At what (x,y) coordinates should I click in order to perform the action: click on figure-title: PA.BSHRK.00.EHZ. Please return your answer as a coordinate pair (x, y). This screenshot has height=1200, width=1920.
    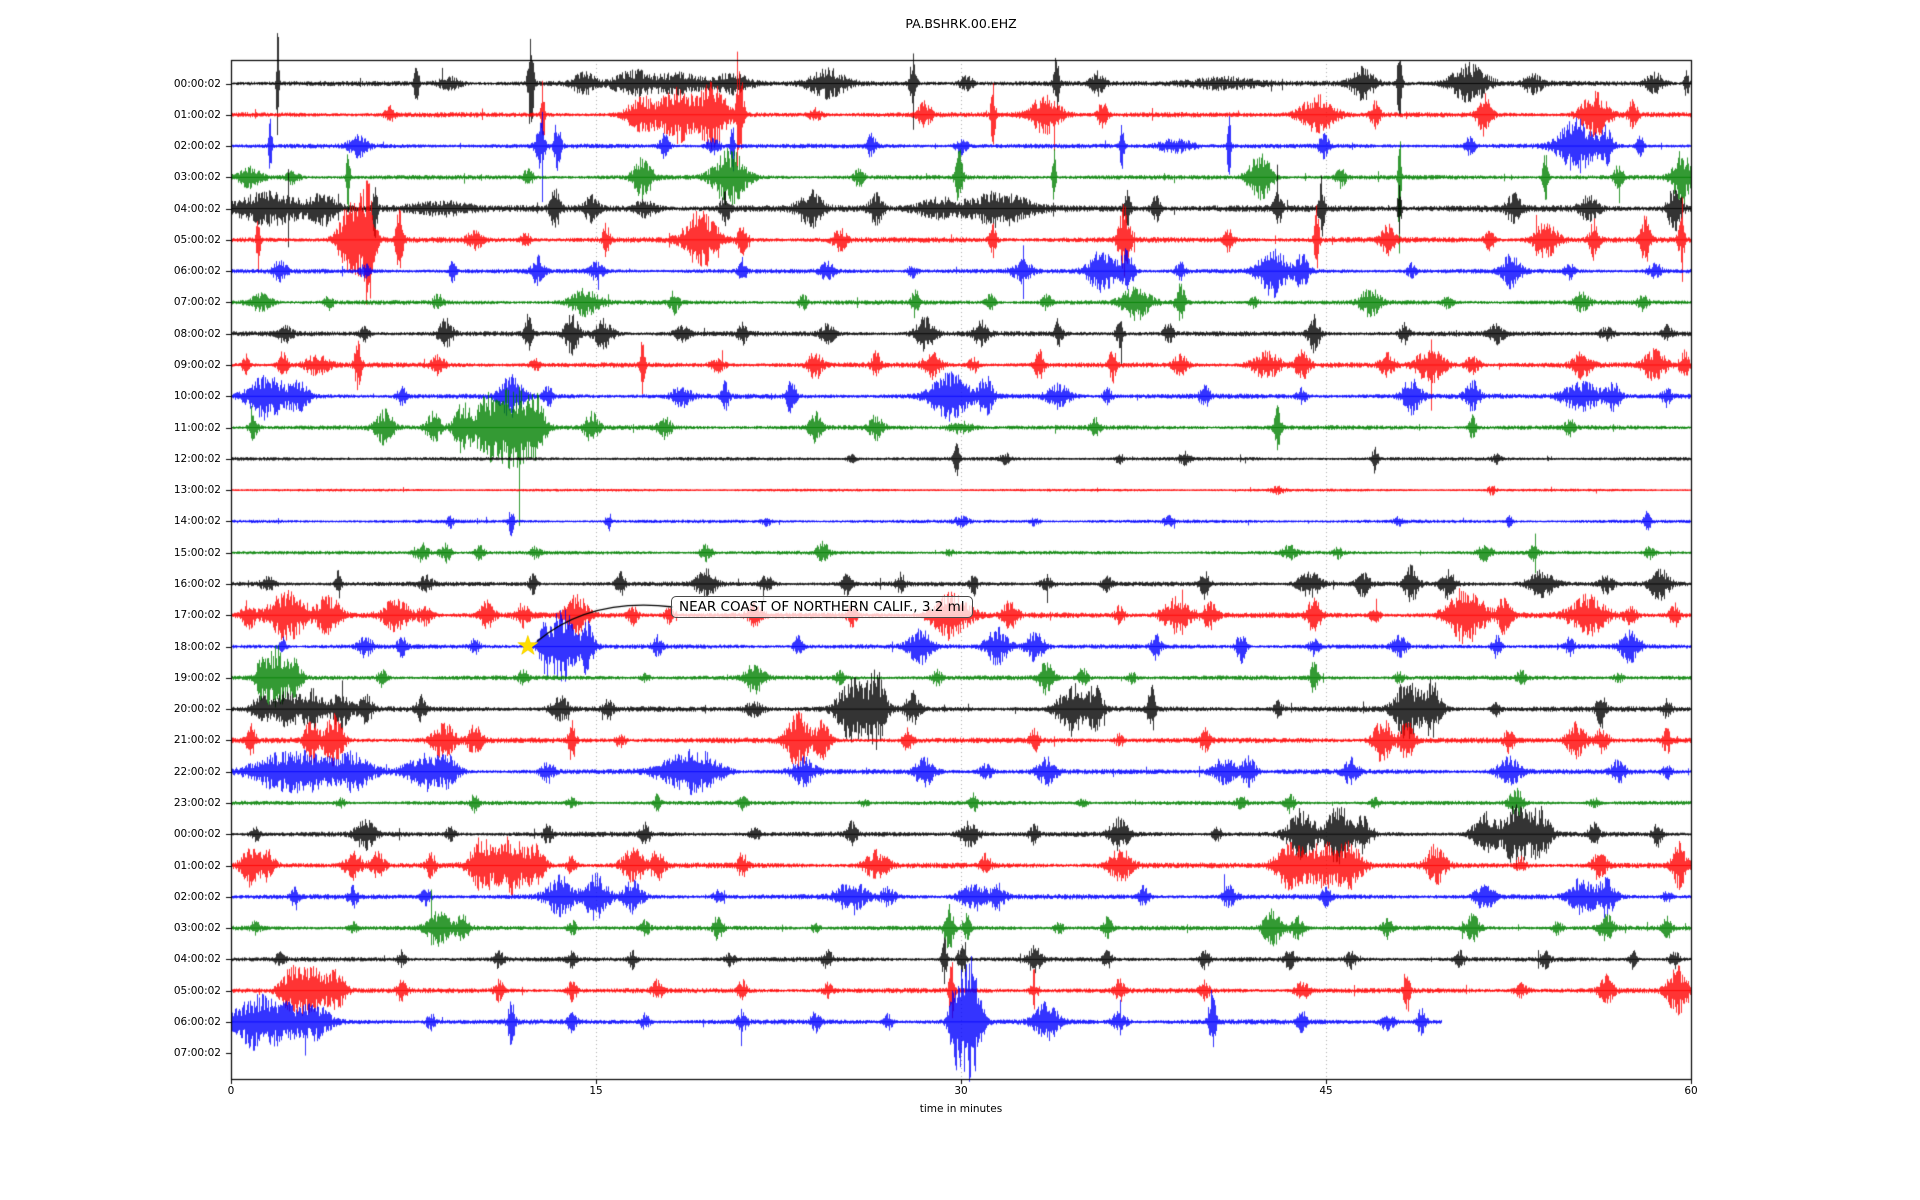
    Looking at the image, I should click on (961, 23).